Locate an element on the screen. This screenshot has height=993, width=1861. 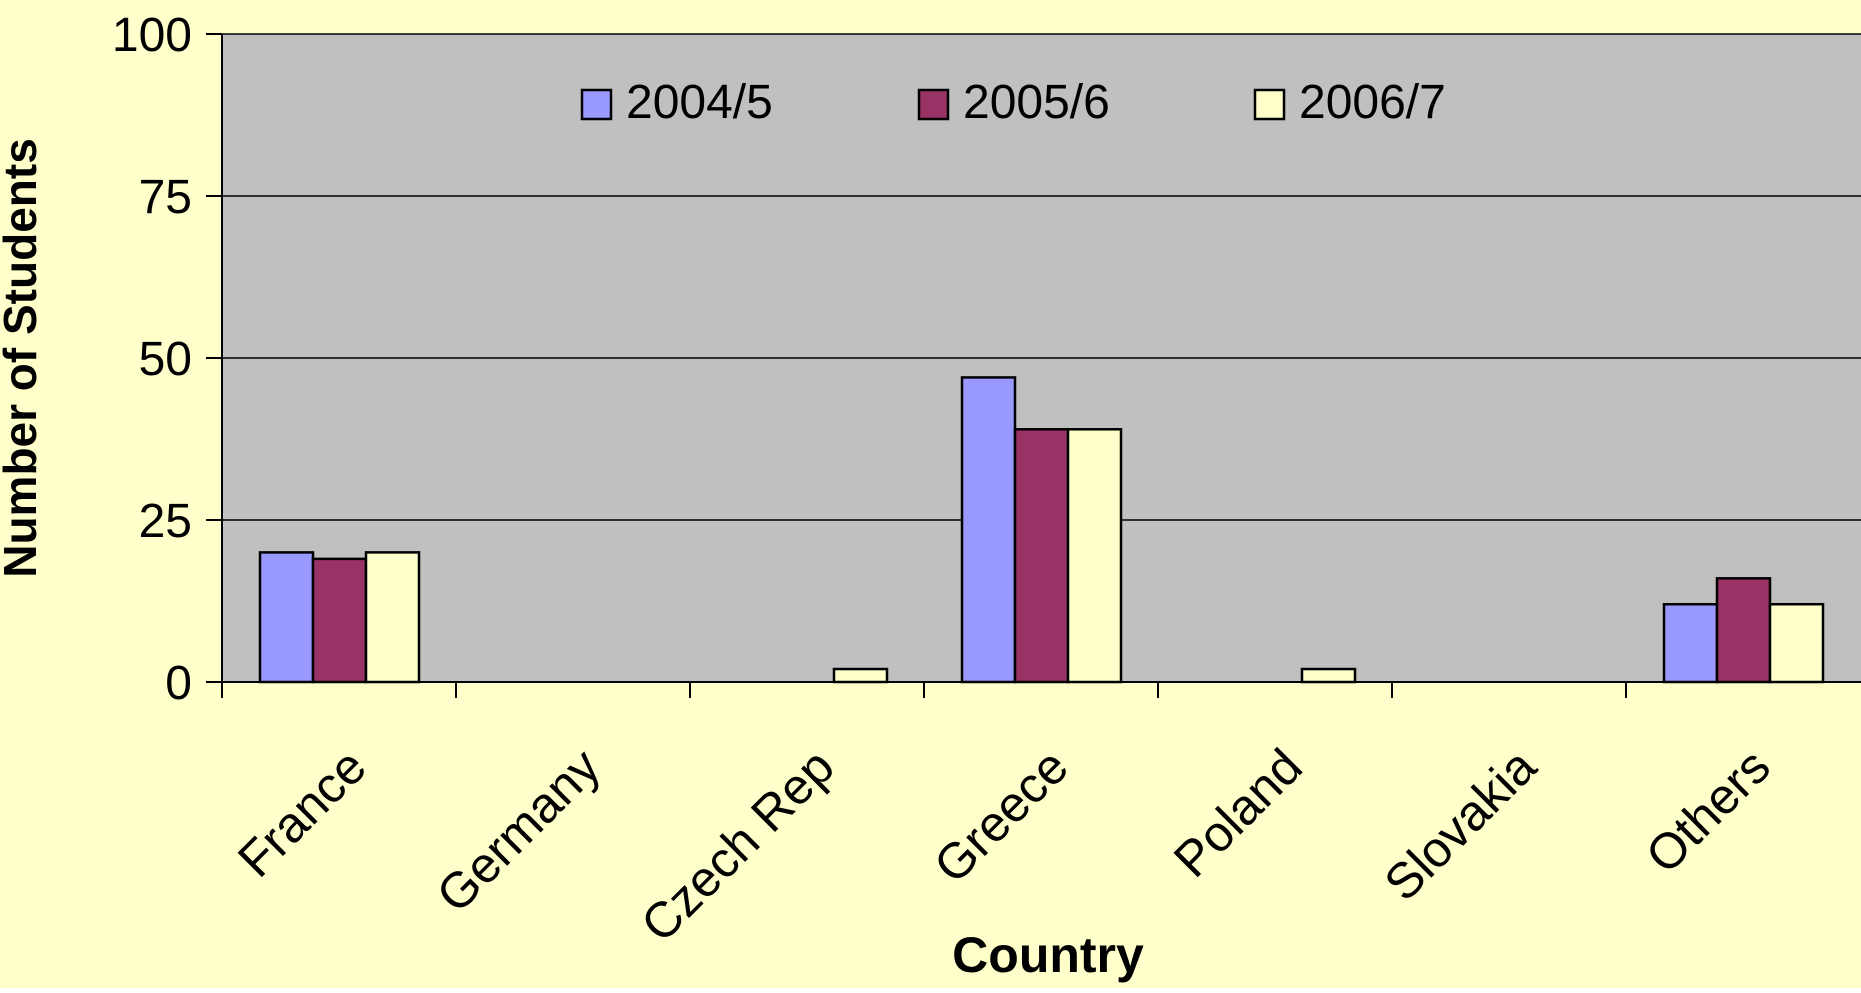
bar-2006-7-czech-rep is located at coordinates (860, 675).